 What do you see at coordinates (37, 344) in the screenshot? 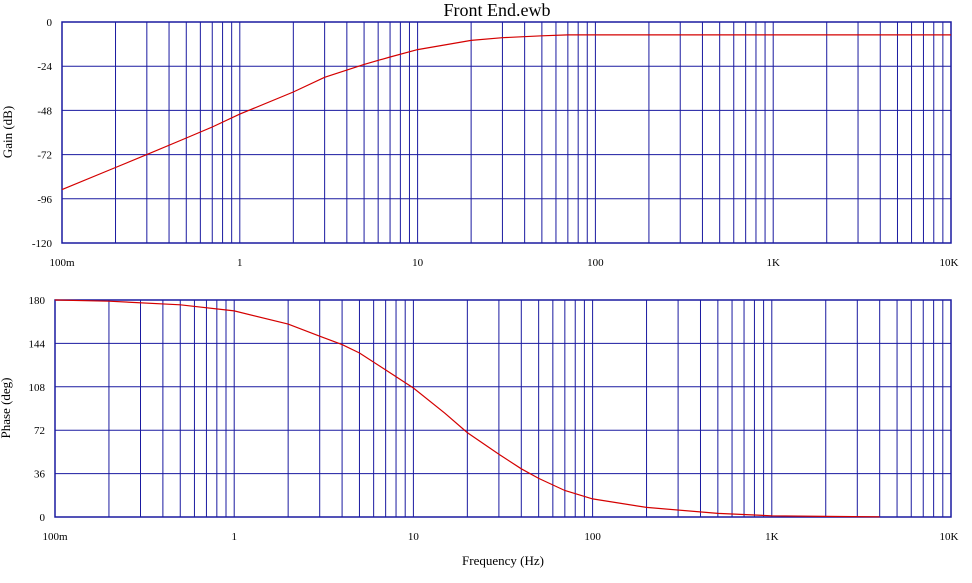
I see `y-tick-label: 144` at bounding box center [37, 344].